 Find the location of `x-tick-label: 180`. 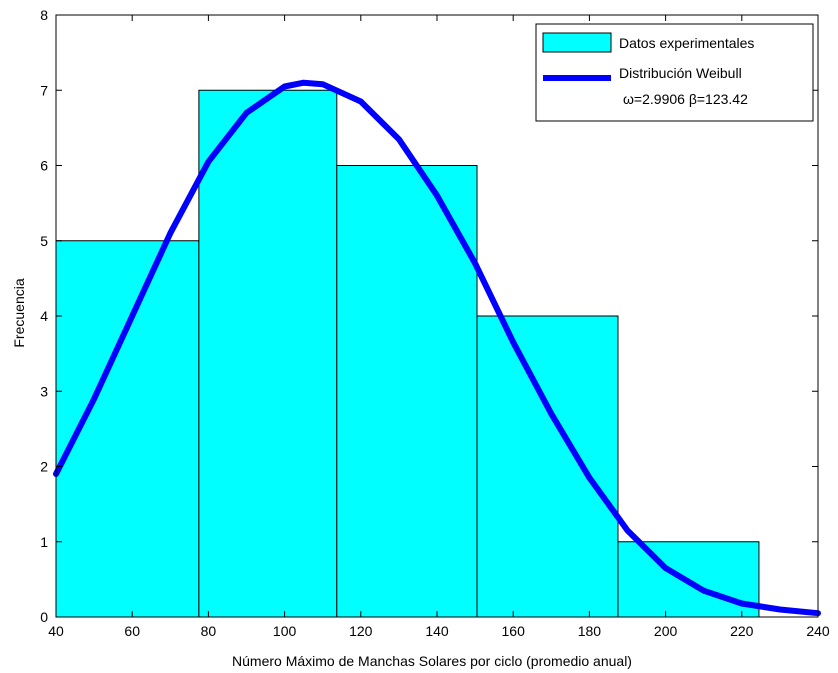

x-tick-label: 180 is located at coordinates (590, 631).